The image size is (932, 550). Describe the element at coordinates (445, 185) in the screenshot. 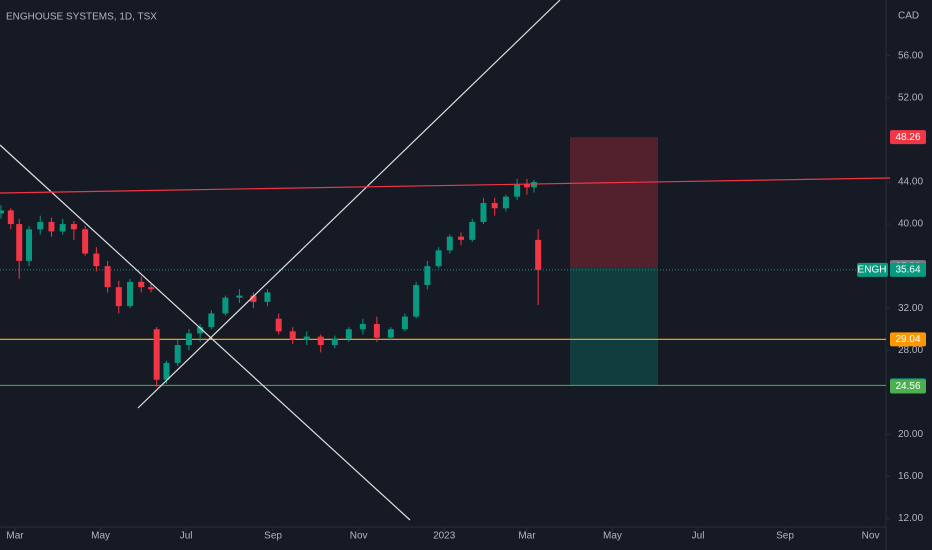

I see `resistance-line` at that location.